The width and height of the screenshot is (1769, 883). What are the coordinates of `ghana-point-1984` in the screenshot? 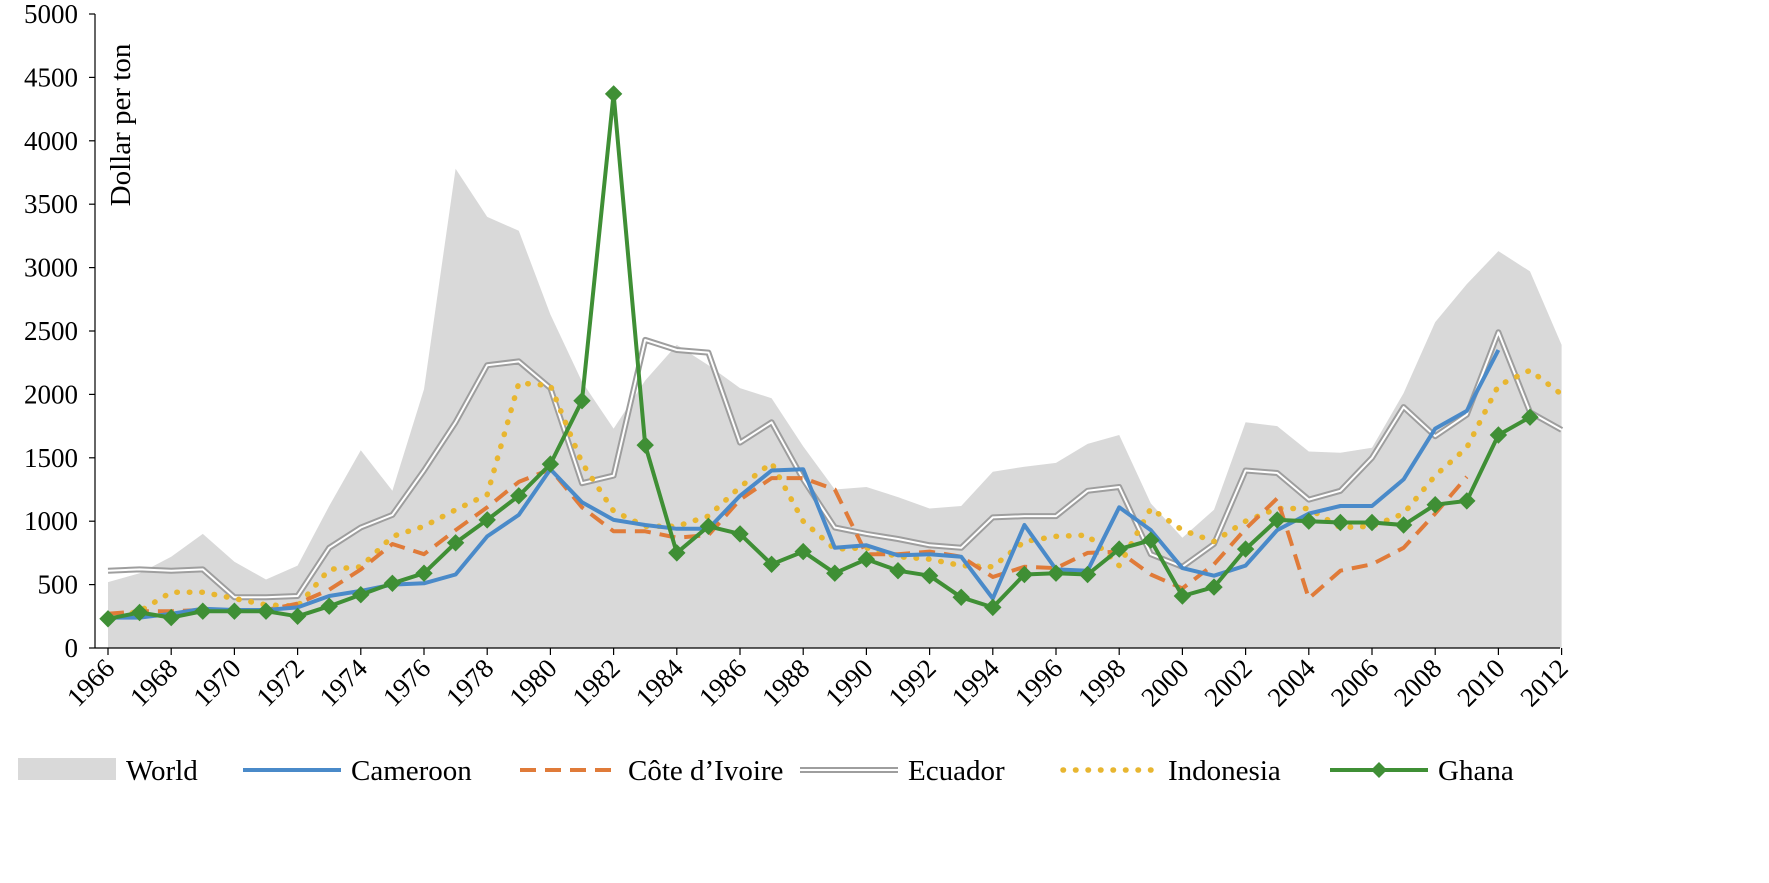 It's located at (677, 553).